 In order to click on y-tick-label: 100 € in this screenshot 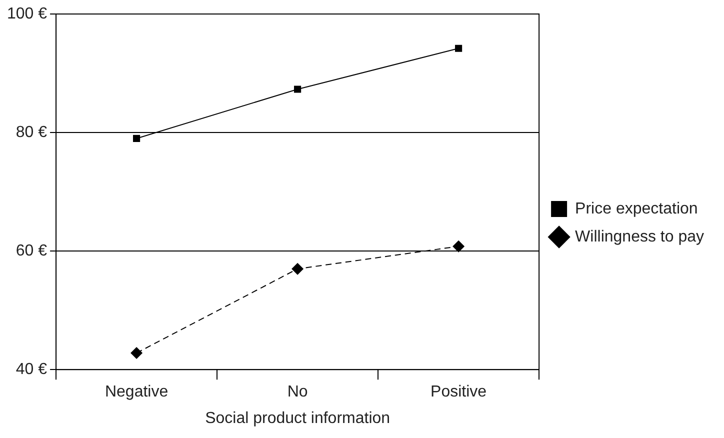, I will do `click(27, 13)`.